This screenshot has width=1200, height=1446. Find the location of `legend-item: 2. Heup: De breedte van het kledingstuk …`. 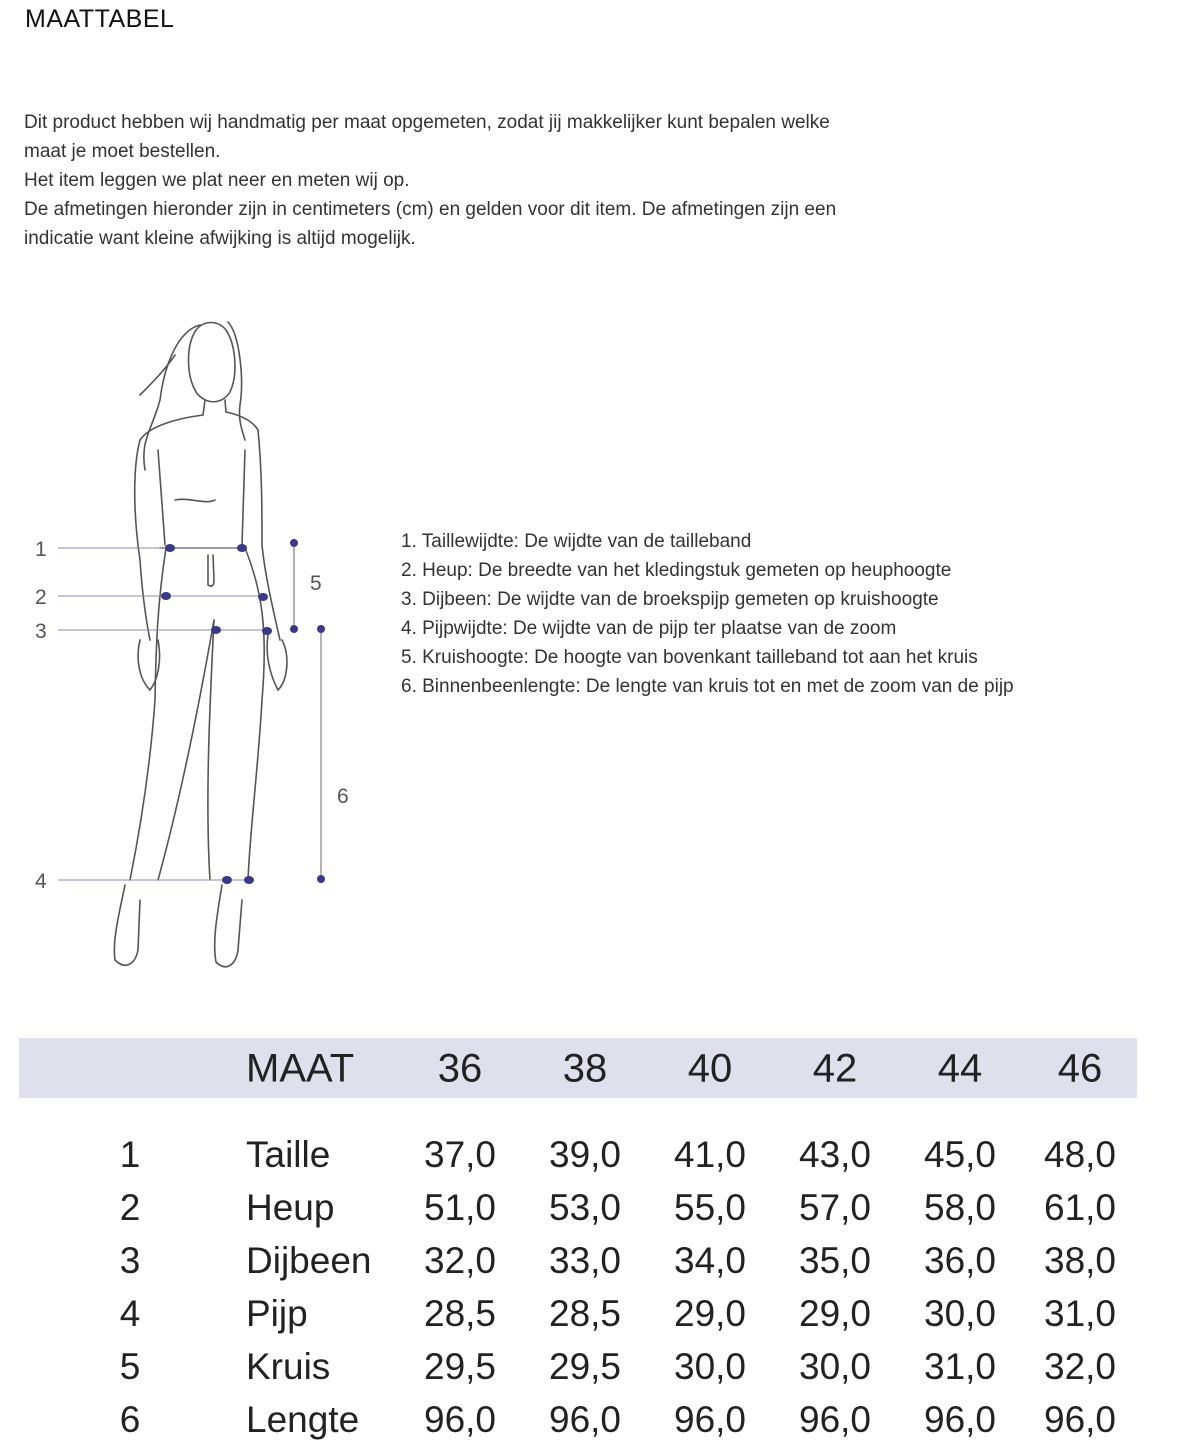

legend-item: 2. Heup: De breedte van het kledingstuk … is located at coordinates (676, 570).